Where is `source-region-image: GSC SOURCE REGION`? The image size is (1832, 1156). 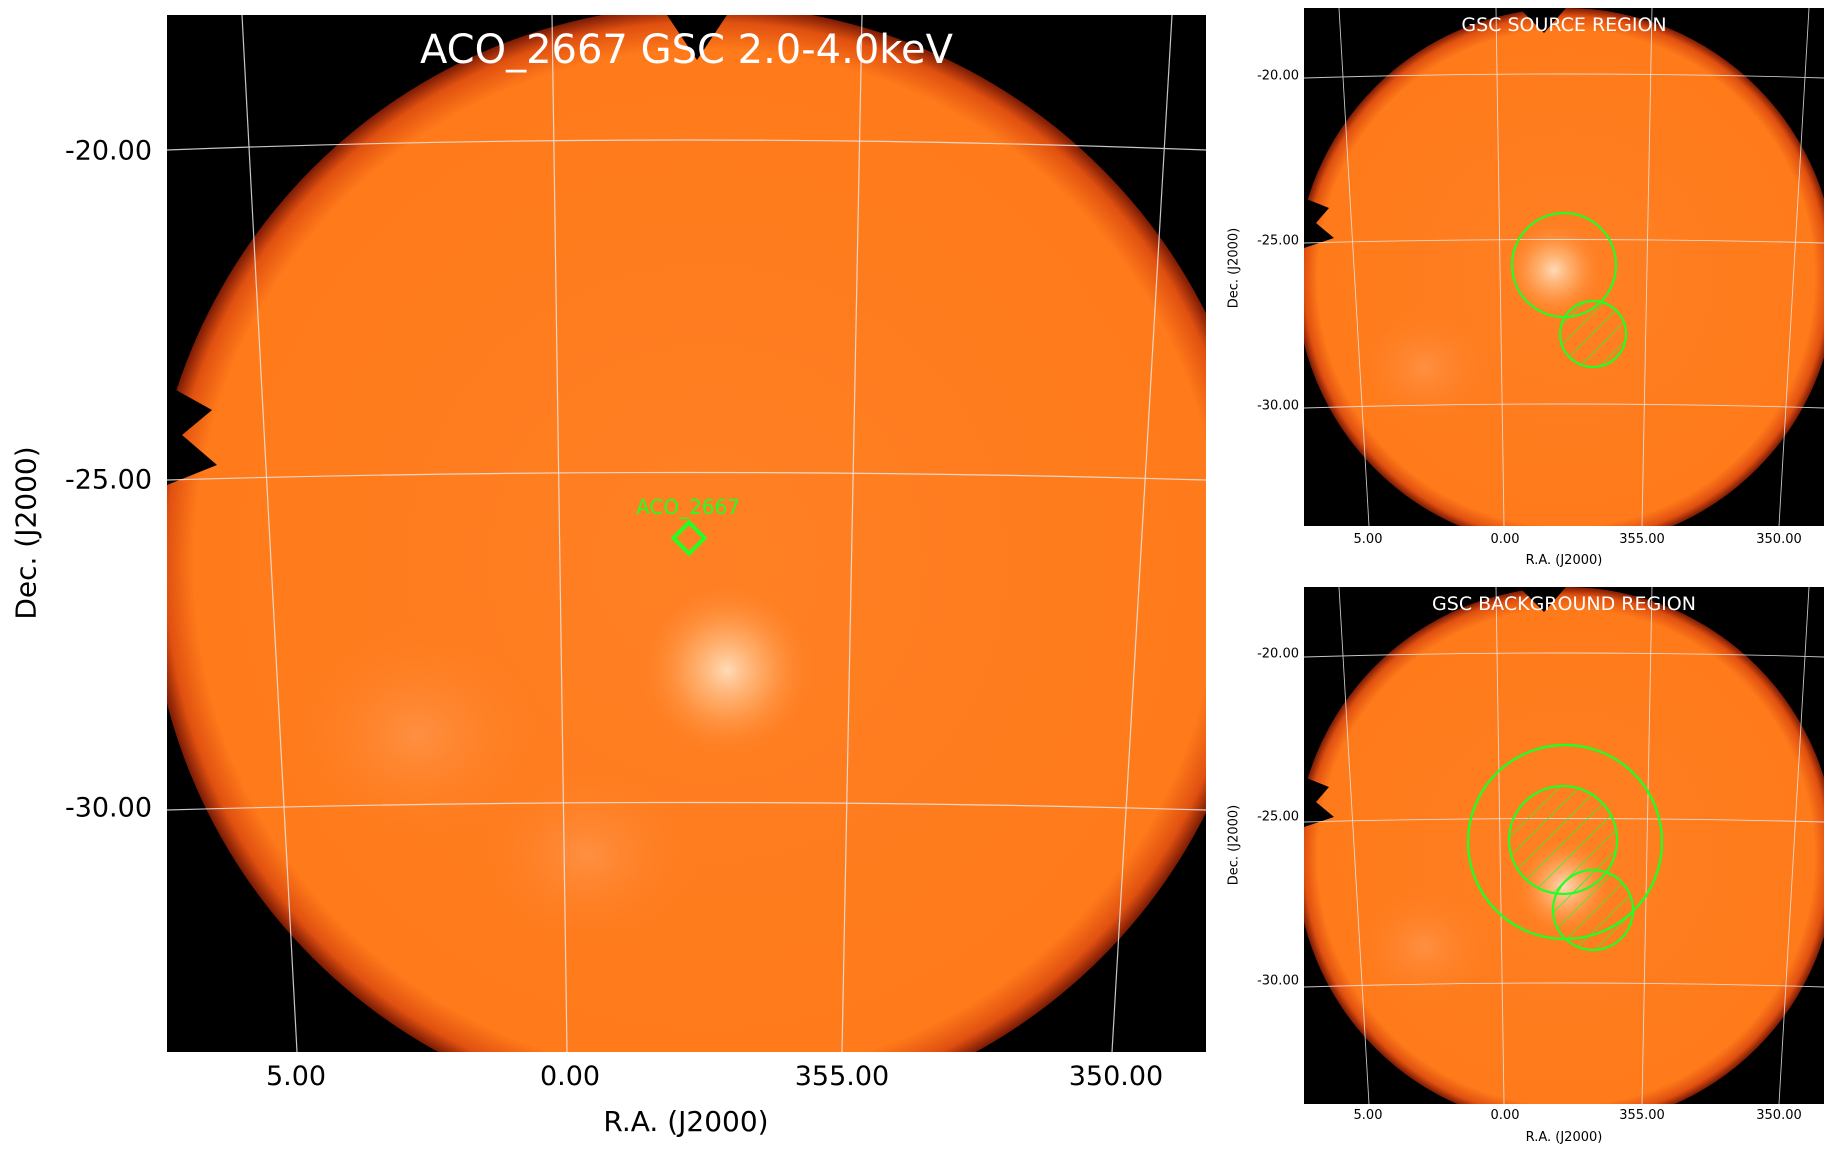
source-region-image: GSC SOURCE REGION is located at coordinates (1564, 267).